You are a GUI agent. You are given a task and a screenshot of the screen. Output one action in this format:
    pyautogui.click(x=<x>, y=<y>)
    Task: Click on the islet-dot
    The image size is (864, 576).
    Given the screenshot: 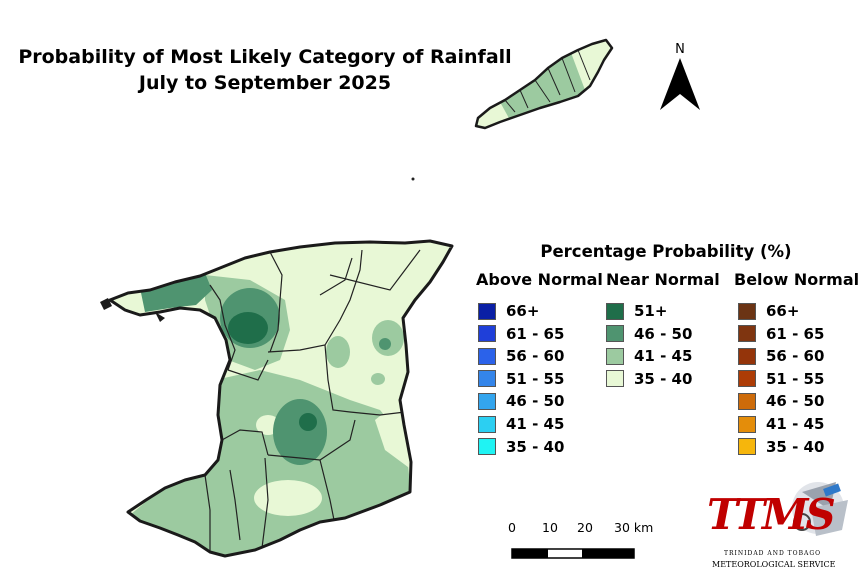 What is the action you would take?
    pyautogui.click(x=413, y=179)
    